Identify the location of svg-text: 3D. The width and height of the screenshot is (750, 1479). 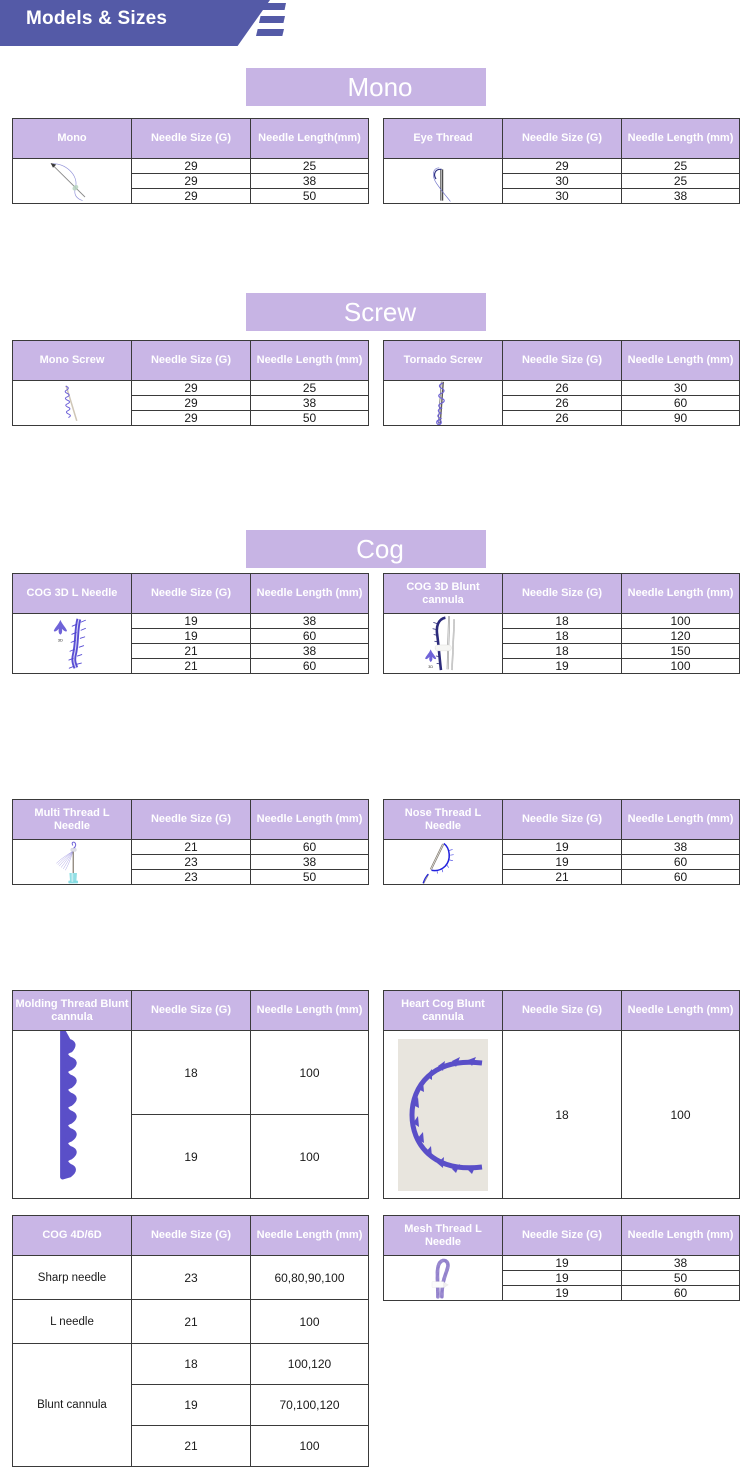
(60, 639).